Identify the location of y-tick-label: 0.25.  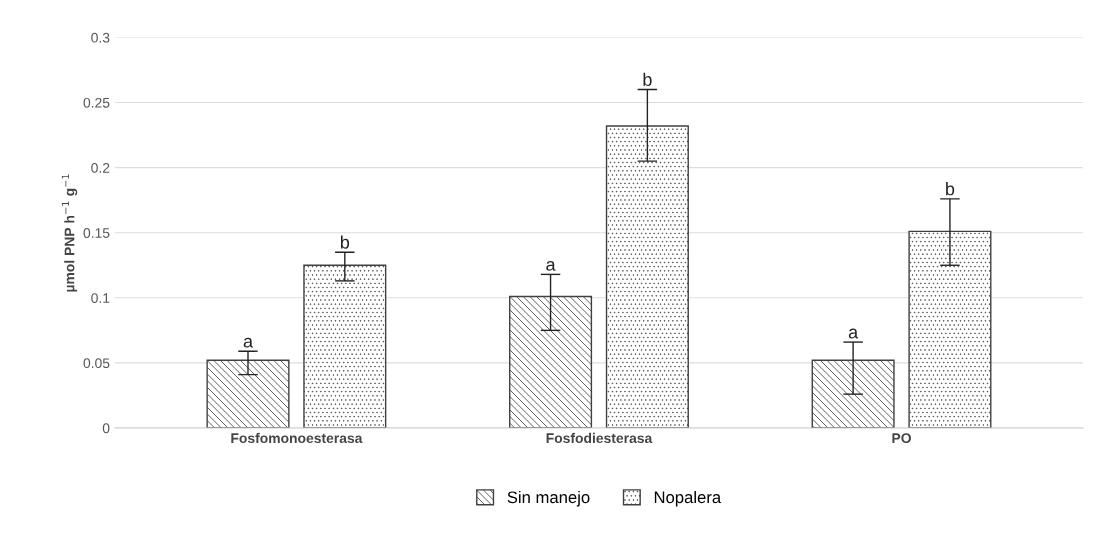
(96, 102).